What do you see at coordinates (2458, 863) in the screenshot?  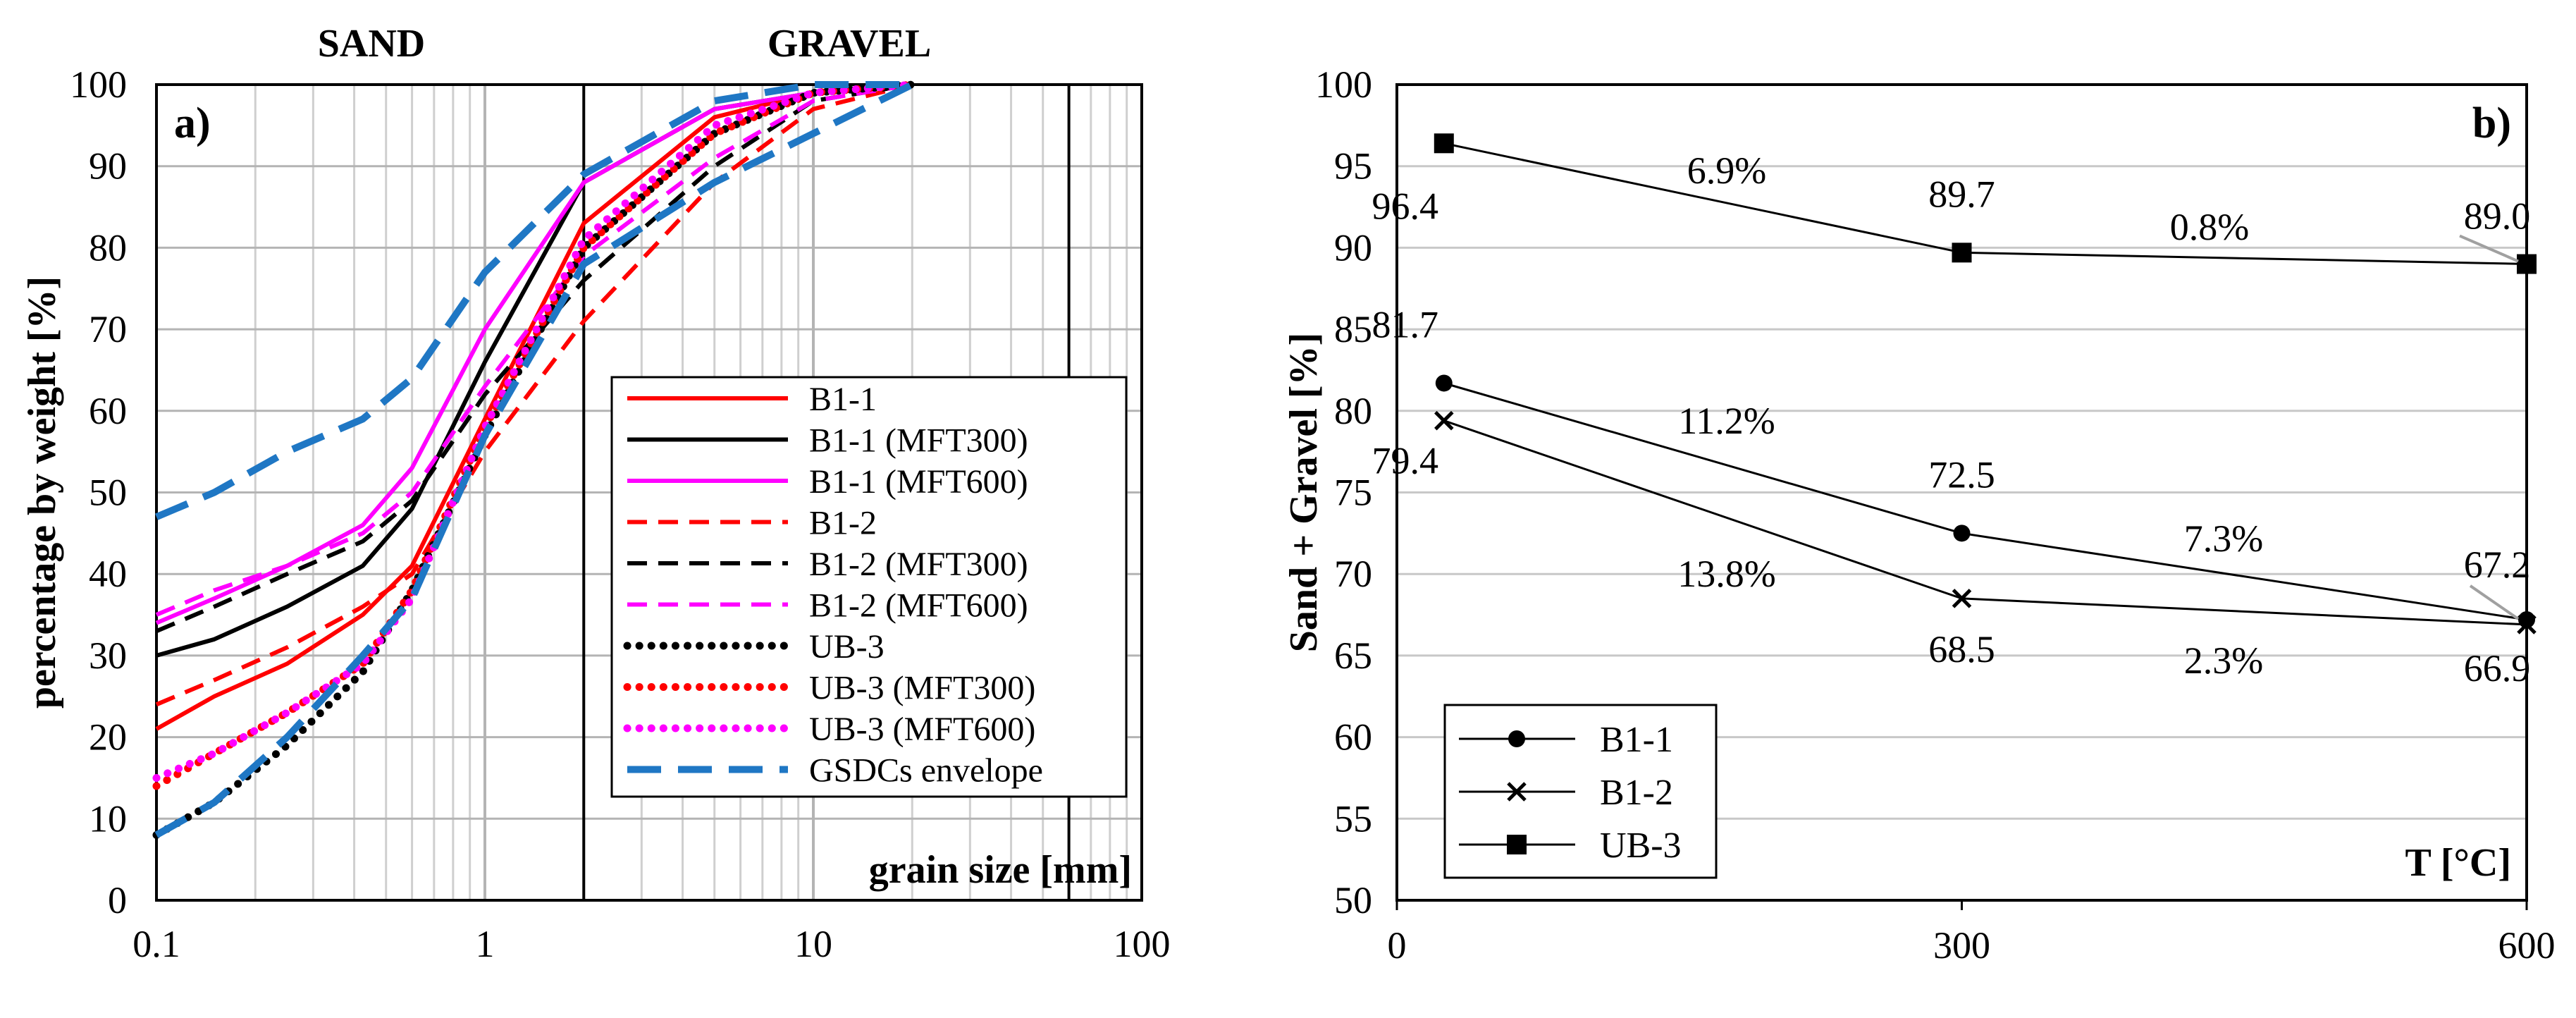 I see `x-axis-label: T [°C]` at bounding box center [2458, 863].